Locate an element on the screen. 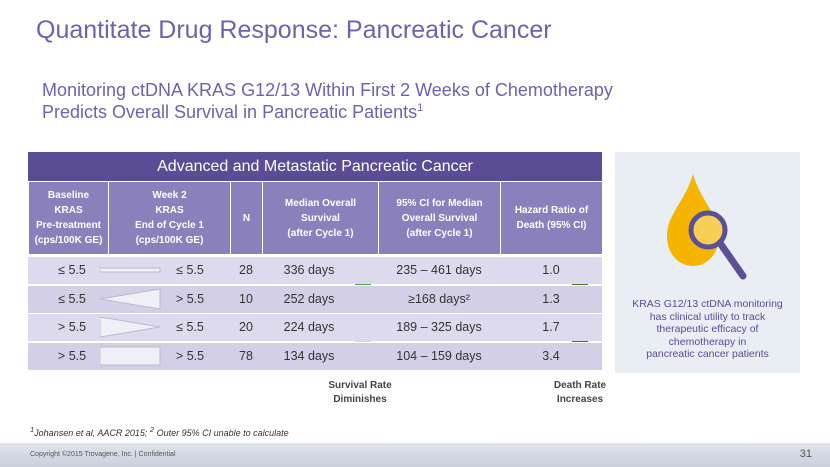 The height and width of the screenshot is (467, 830). header-line: N is located at coordinates (246, 218).